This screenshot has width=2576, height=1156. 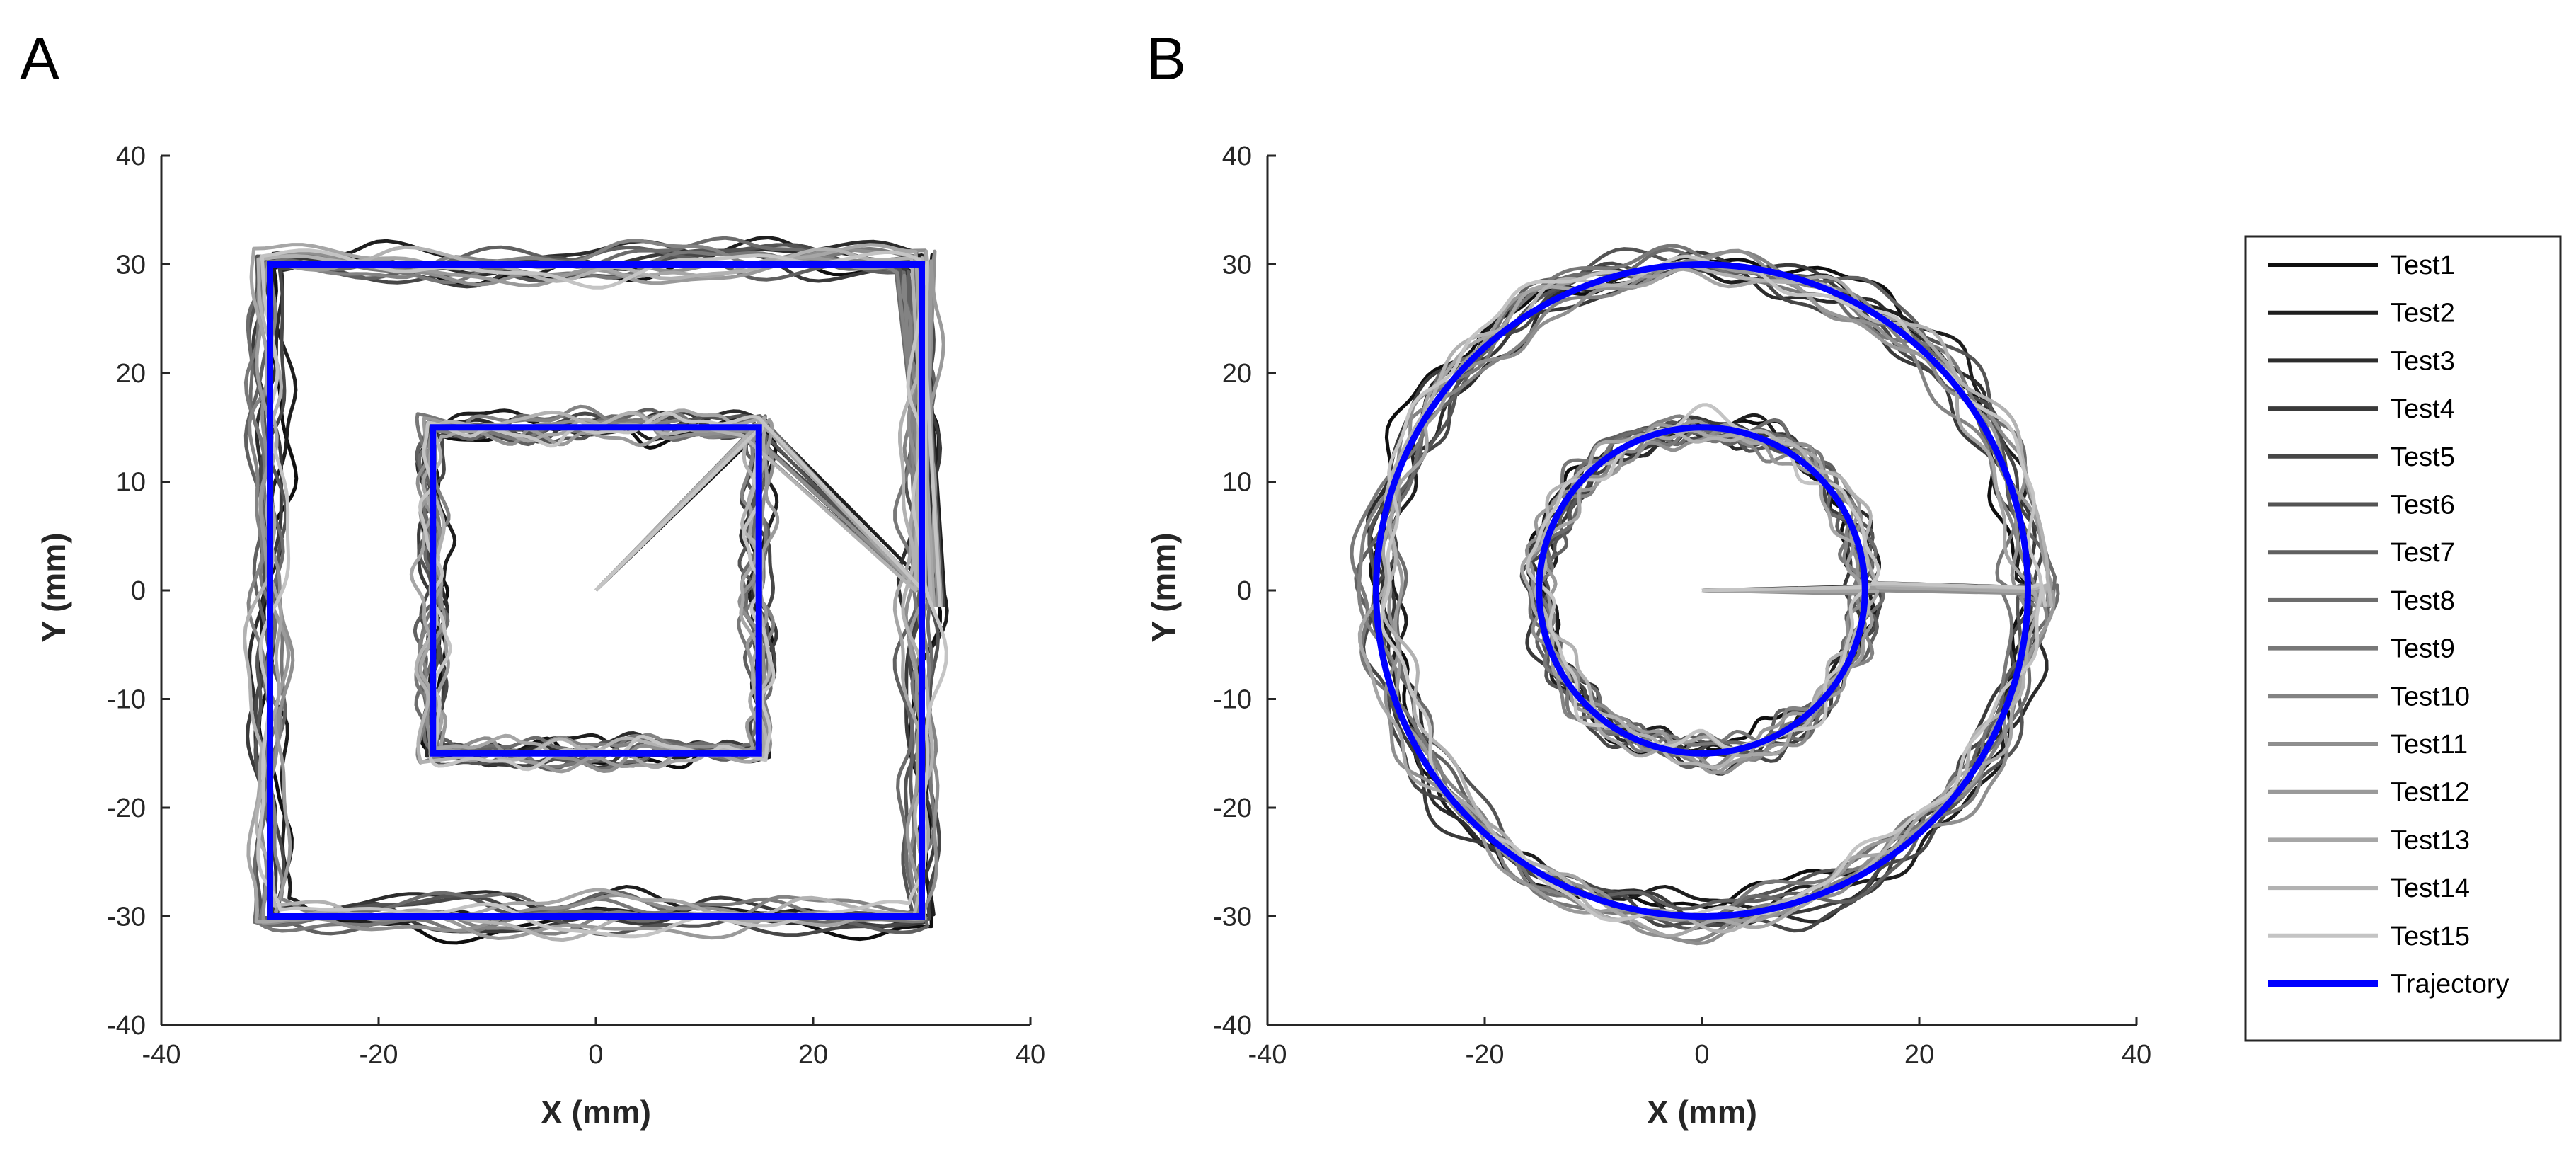 What do you see at coordinates (2430, 889) in the screenshot?
I see `legend-label: Test14` at bounding box center [2430, 889].